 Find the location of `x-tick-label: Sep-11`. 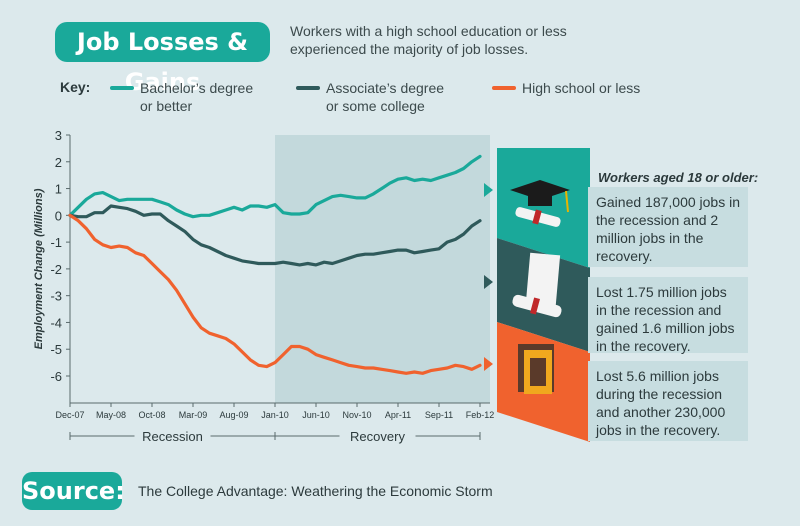

x-tick-label: Sep-11 is located at coordinates (439, 415).